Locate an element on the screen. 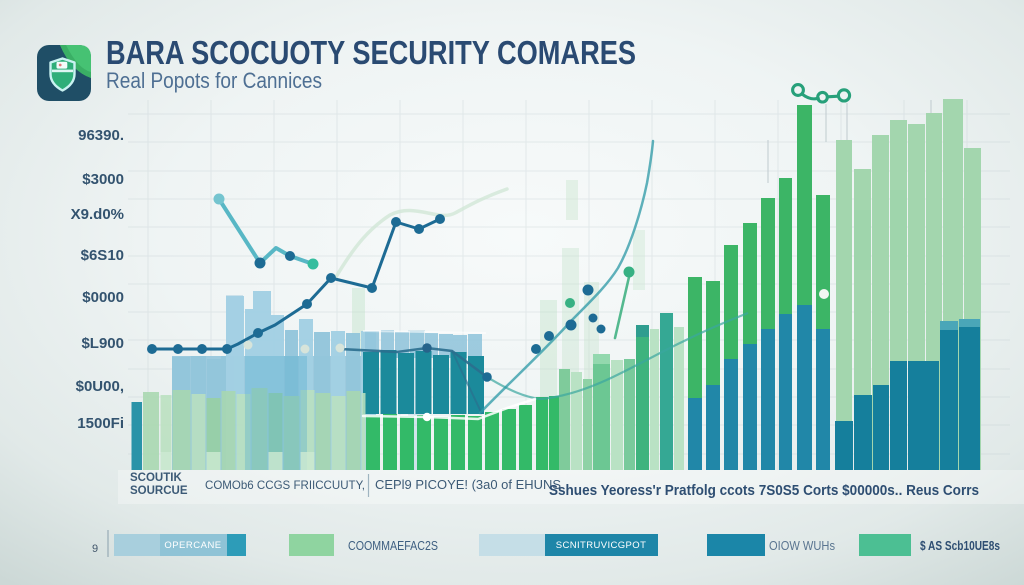 The image size is (1024, 585). svg-text: 96390. is located at coordinates (101, 135).